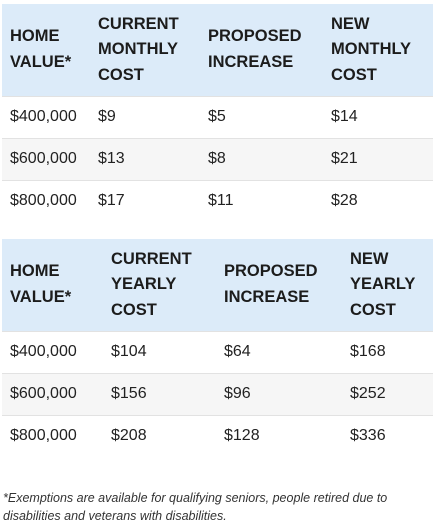 This screenshot has width=435, height=527. I want to click on cell-current-cost: $17, so click(145, 200).